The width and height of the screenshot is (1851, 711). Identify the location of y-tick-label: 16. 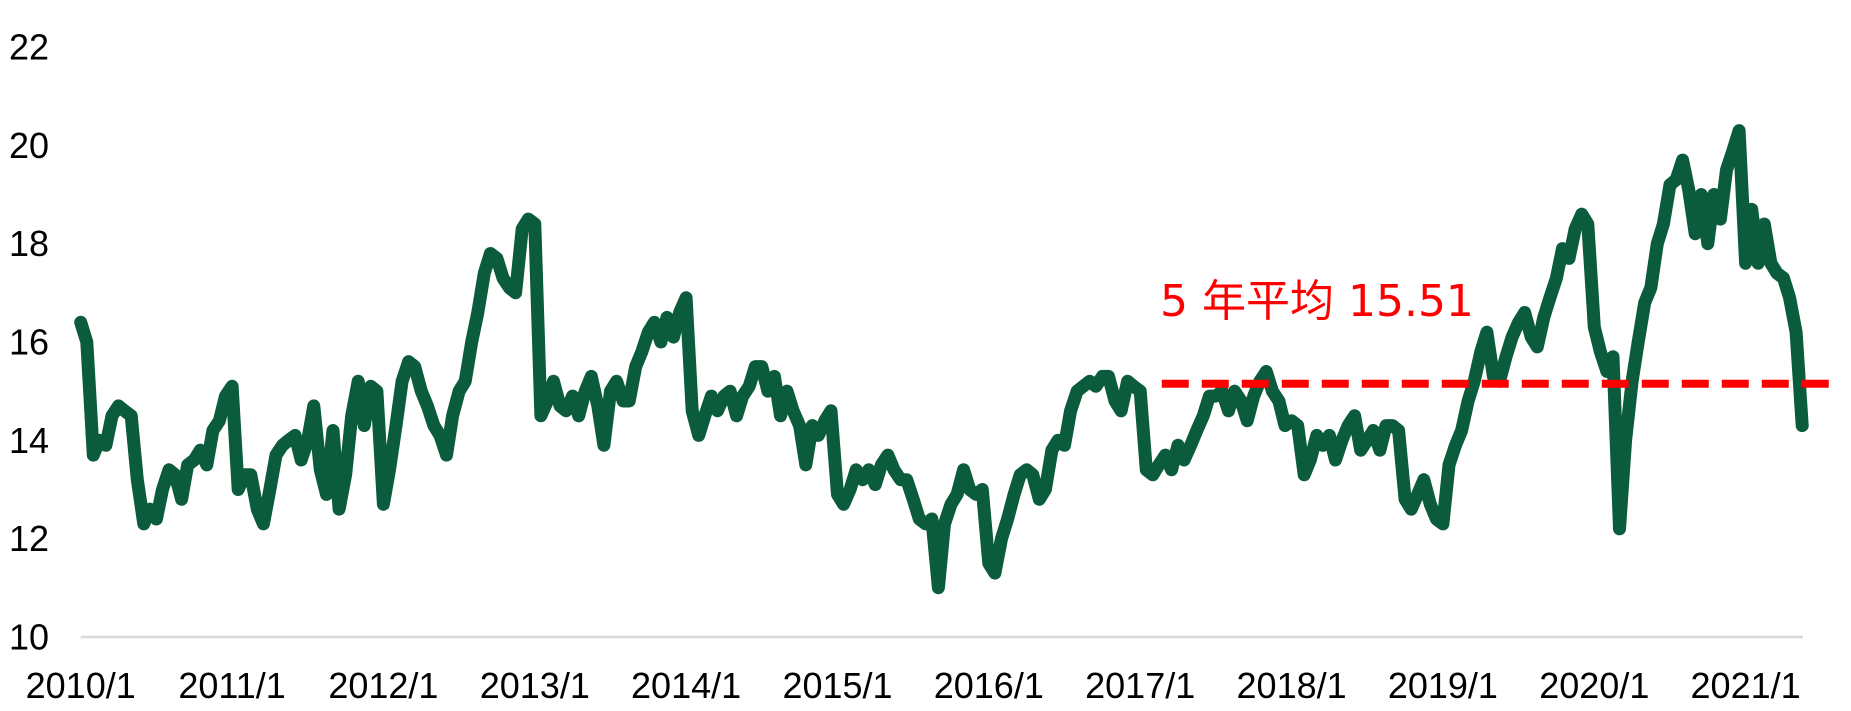
(29, 342).